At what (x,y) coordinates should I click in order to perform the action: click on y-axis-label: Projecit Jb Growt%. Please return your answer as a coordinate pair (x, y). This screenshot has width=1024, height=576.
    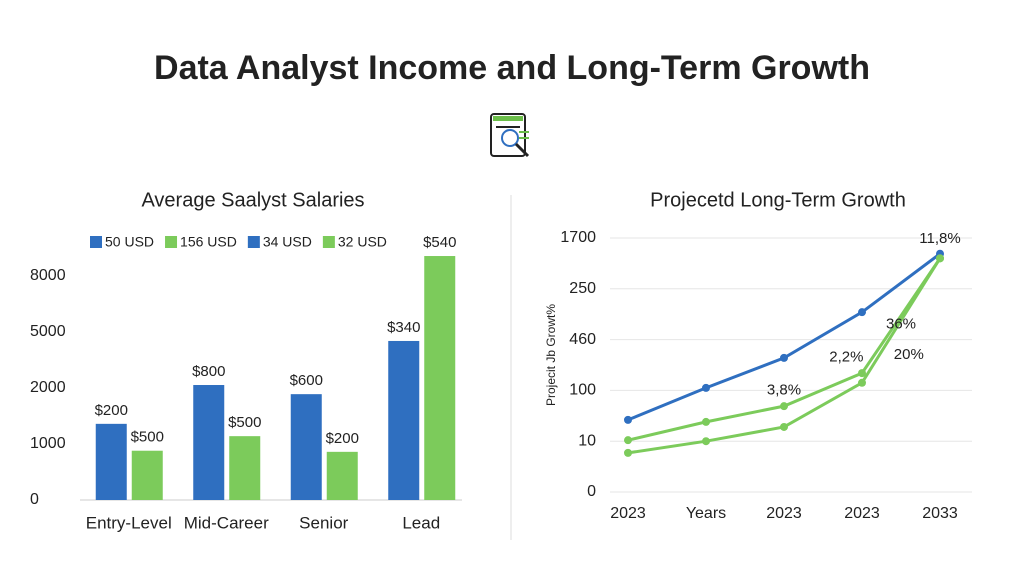
    Looking at the image, I should click on (551, 355).